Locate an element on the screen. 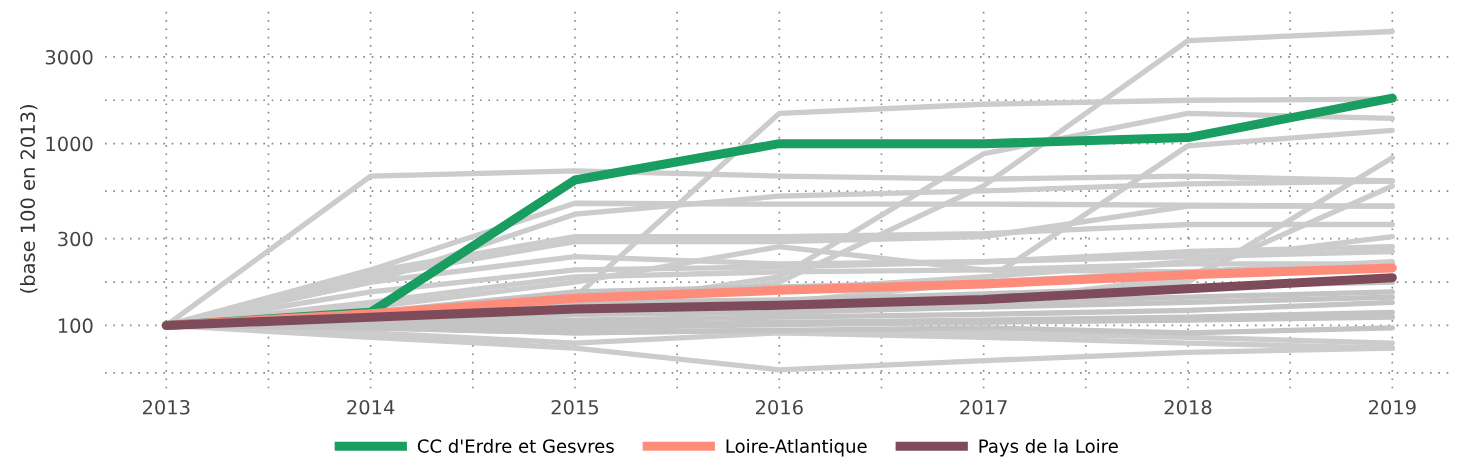 This screenshot has height=468, width=1458. x-tick-label: 2017 is located at coordinates (983, 407).